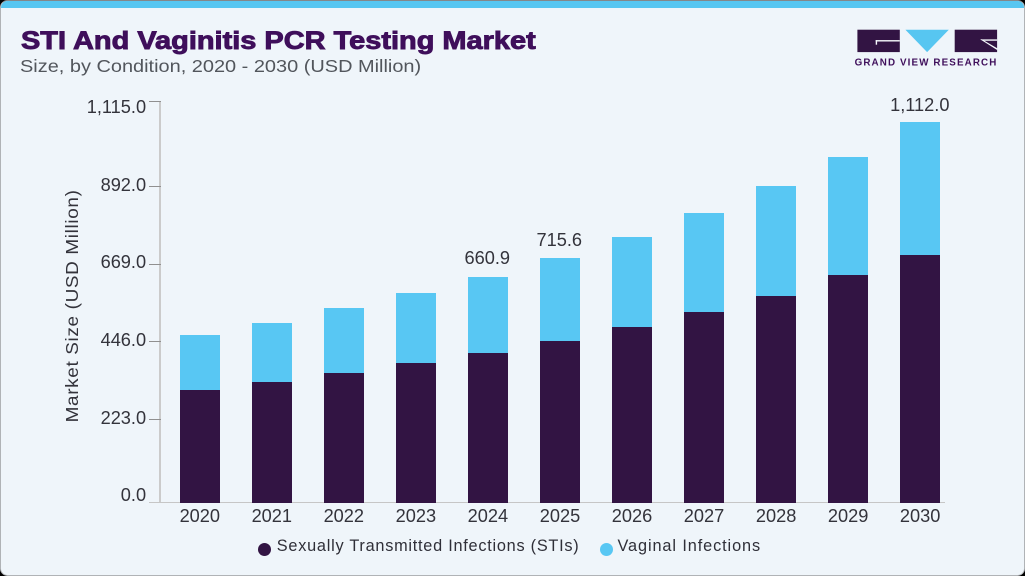  I want to click on svg-text: GRAND VIEW RESEARCH, so click(926, 63).